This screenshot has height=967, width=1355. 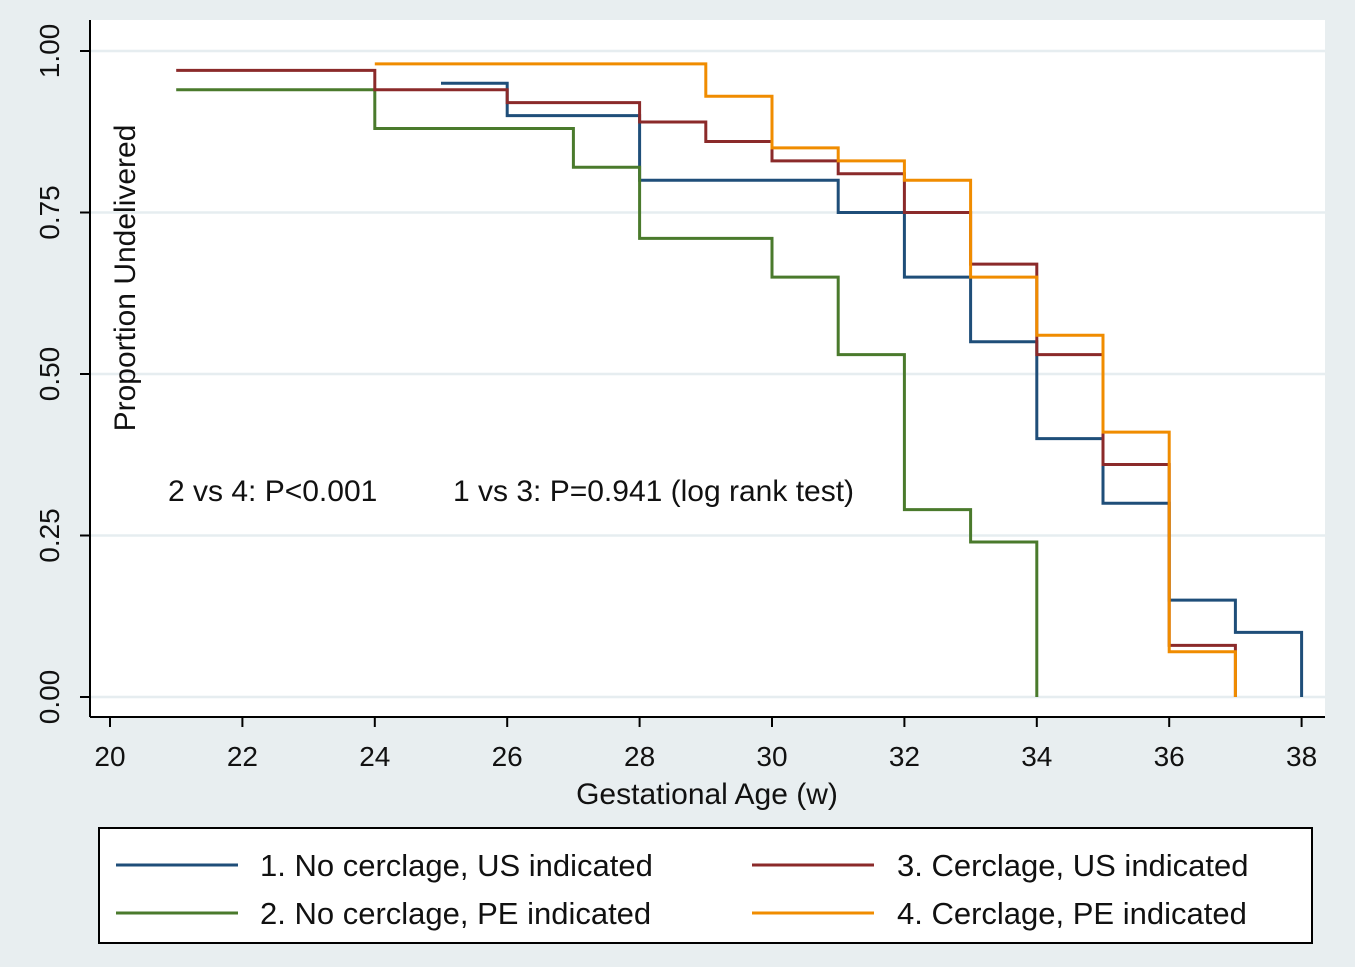 I want to click on legend-box, so click(x=705, y=885).